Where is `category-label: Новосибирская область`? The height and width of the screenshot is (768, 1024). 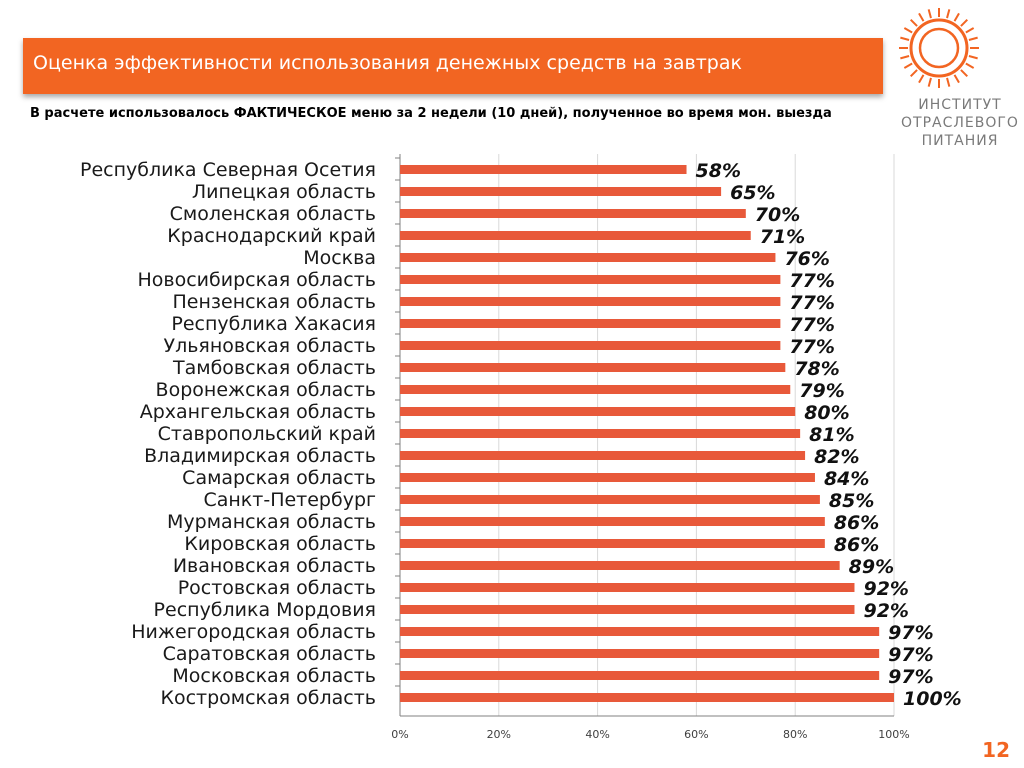
category-label: Новосибирская область is located at coordinates (256, 280).